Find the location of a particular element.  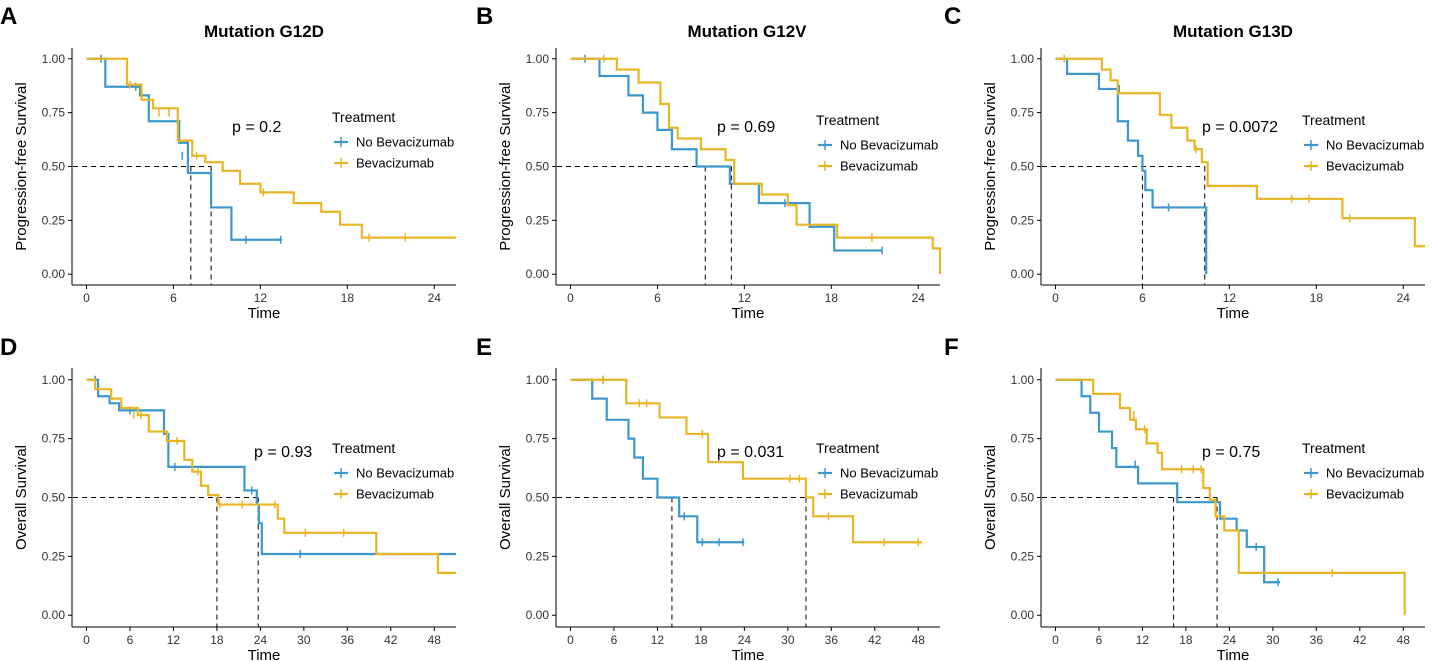

panel-letter: A is located at coordinates (8, 16).